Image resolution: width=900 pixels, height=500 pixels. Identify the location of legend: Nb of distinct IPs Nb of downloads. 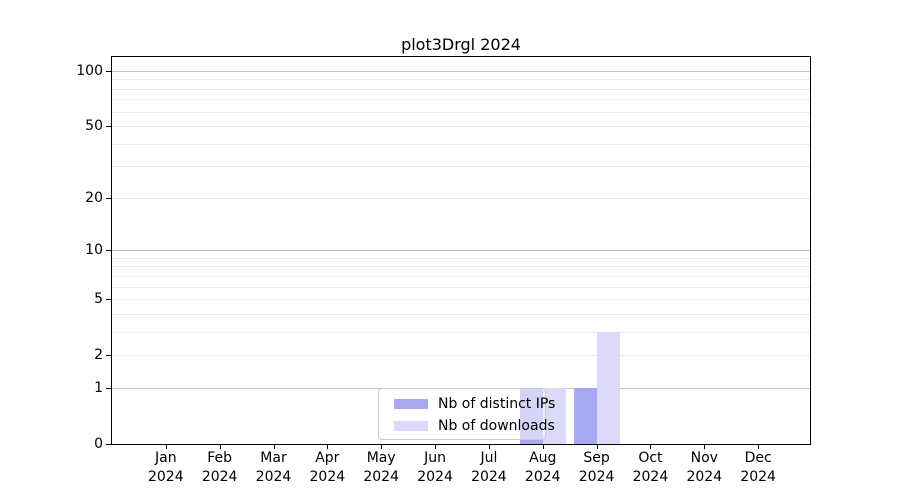
(466, 414).